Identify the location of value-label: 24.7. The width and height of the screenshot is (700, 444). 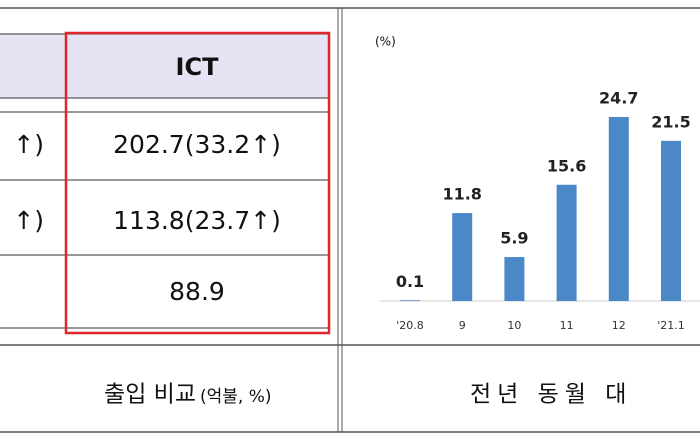
(618, 97).